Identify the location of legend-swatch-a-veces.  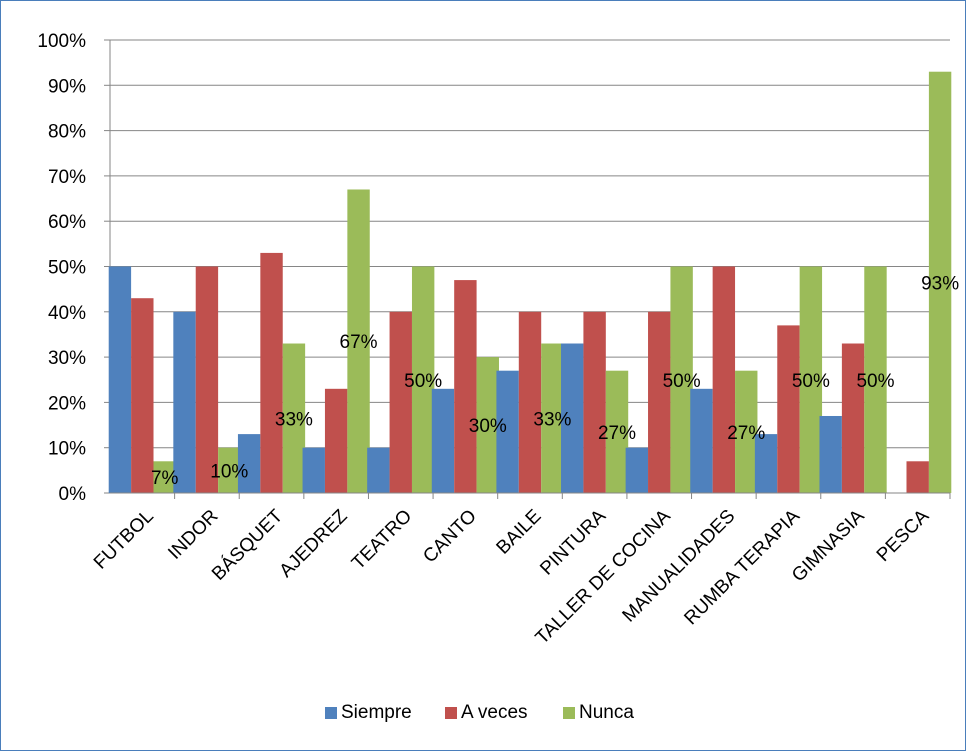
(451, 713).